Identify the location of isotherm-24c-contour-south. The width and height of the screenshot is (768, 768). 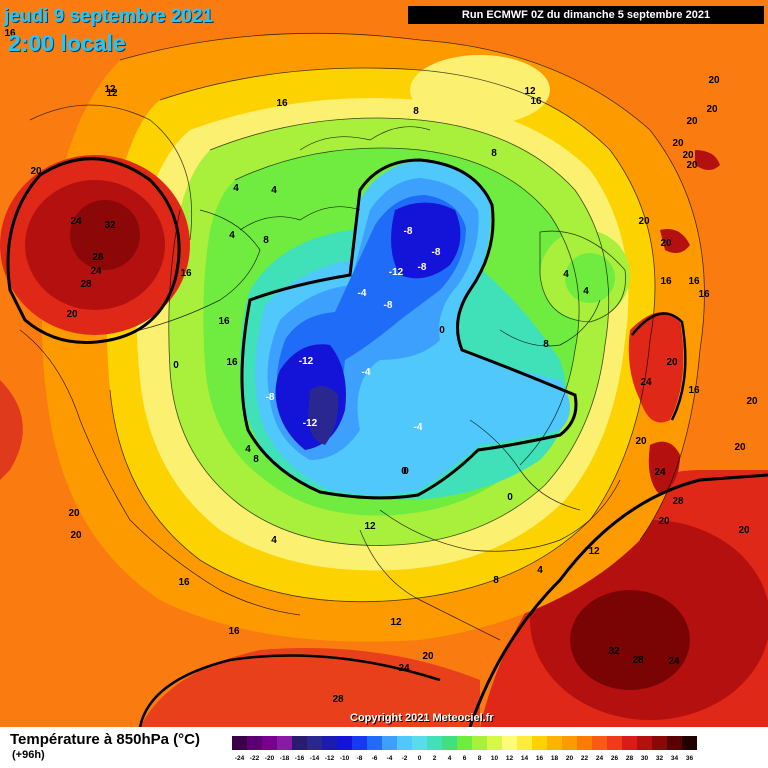
(289, 690).